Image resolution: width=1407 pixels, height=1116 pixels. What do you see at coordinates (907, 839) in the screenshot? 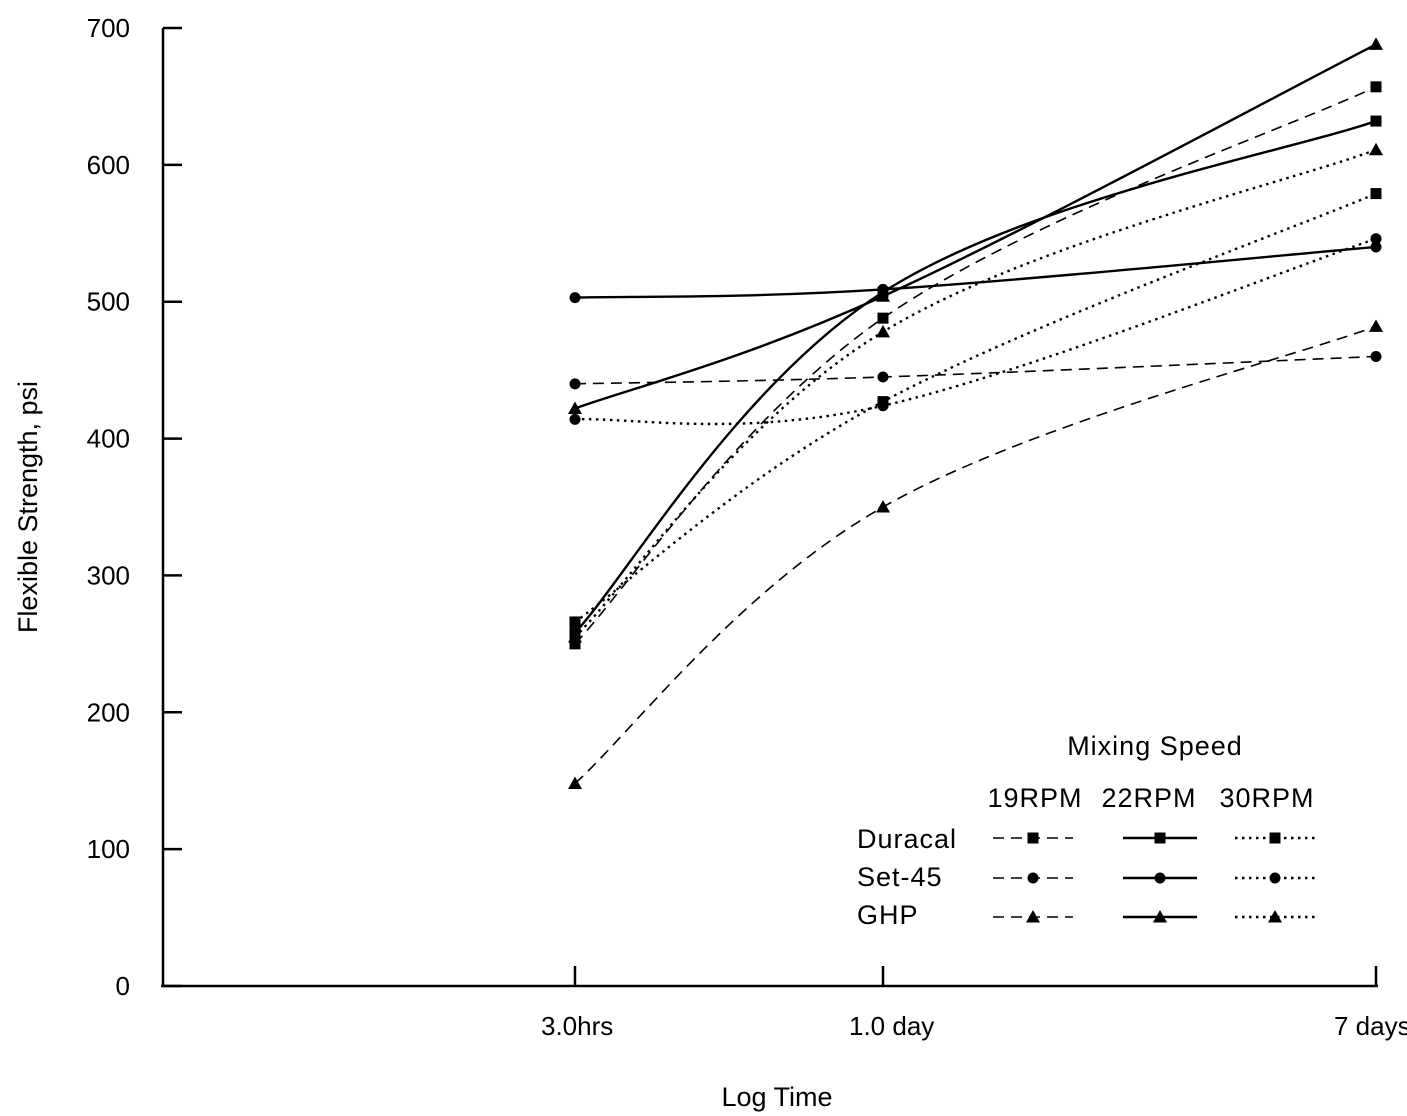
I see `legend-row-duracal: Duracal` at bounding box center [907, 839].